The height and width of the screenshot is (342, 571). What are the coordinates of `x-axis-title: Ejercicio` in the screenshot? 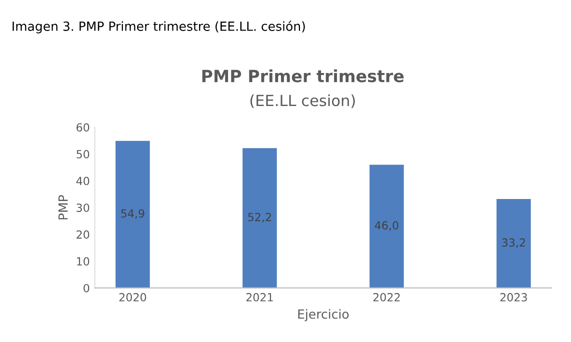 It's located at (323, 315).